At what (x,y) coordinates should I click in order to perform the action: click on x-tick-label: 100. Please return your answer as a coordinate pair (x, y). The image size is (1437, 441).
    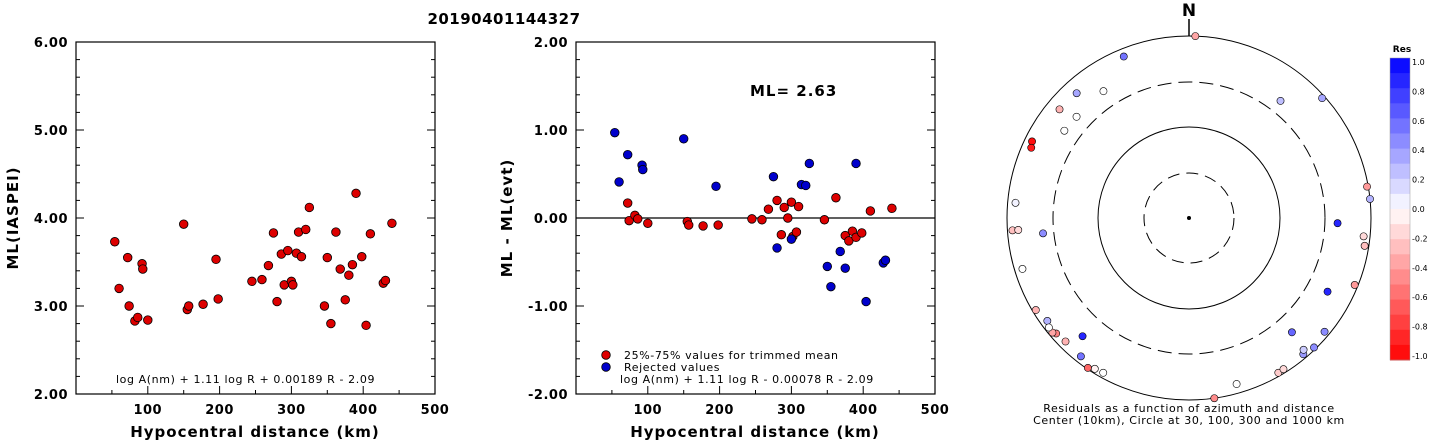
    Looking at the image, I should click on (147, 410).